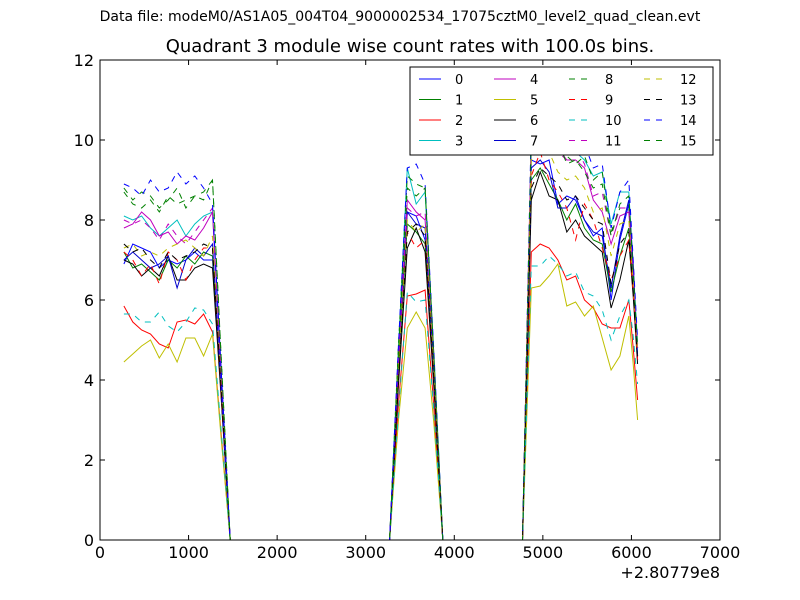 Image resolution: width=800 pixels, height=600 pixels. What do you see at coordinates (459, 80) in the screenshot?
I see `legend-label-0: 0` at bounding box center [459, 80].